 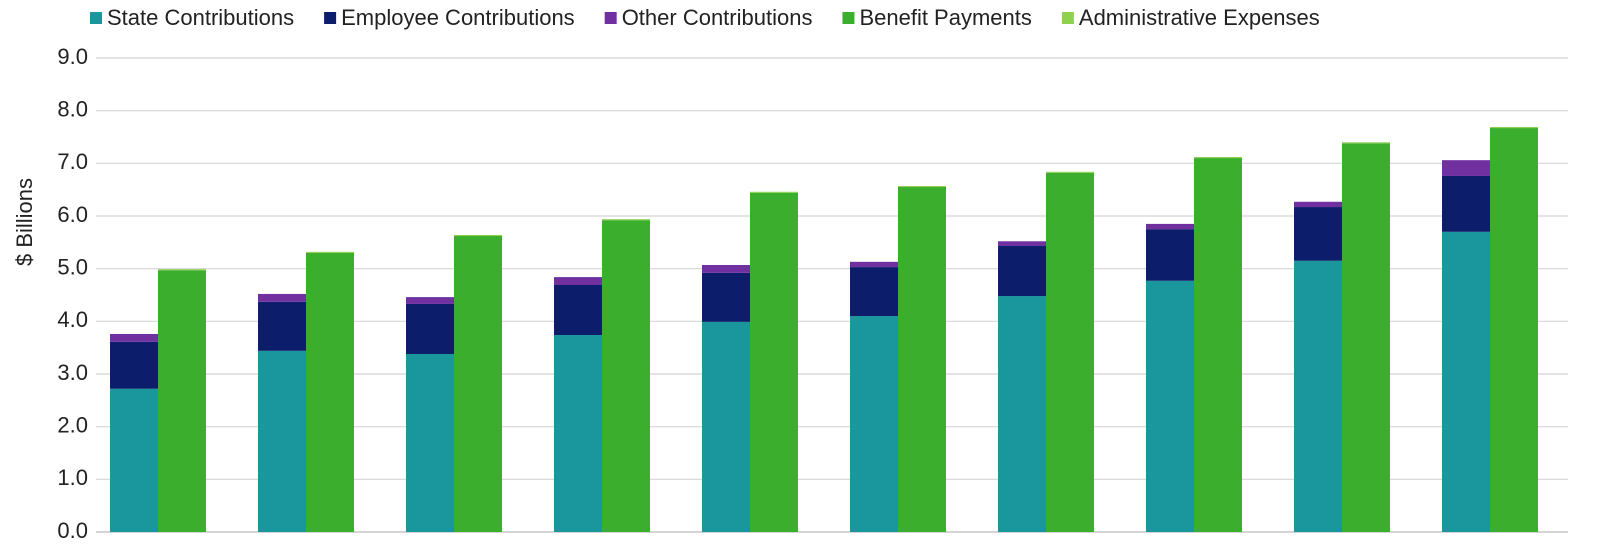 What do you see at coordinates (72, 424) in the screenshot?
I see `y-tick-label: 2.0` at bounding box center [72, 424].